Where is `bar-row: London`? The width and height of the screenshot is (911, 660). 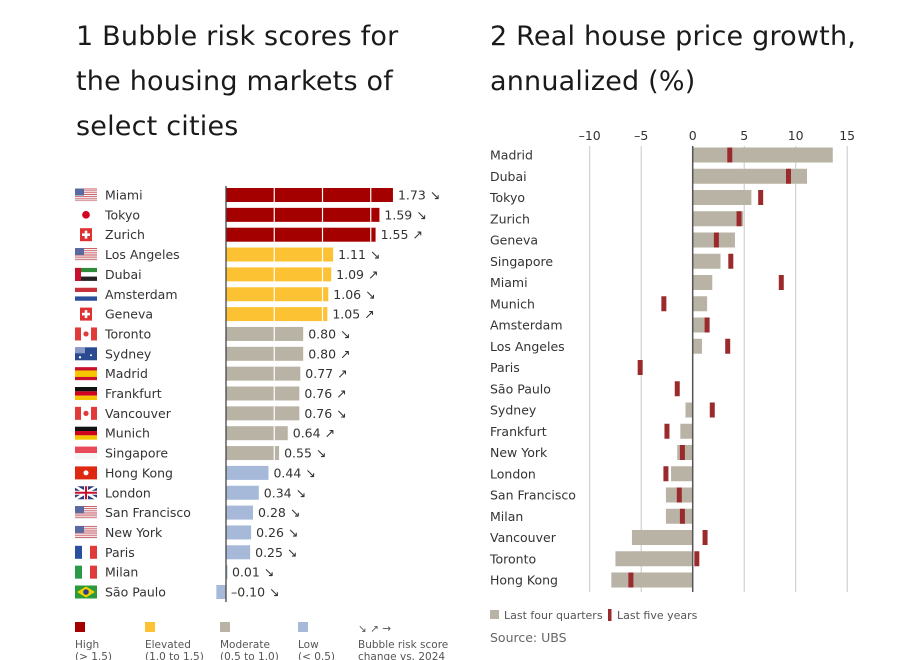
bar-row: London is located at coordinates (591, 474).